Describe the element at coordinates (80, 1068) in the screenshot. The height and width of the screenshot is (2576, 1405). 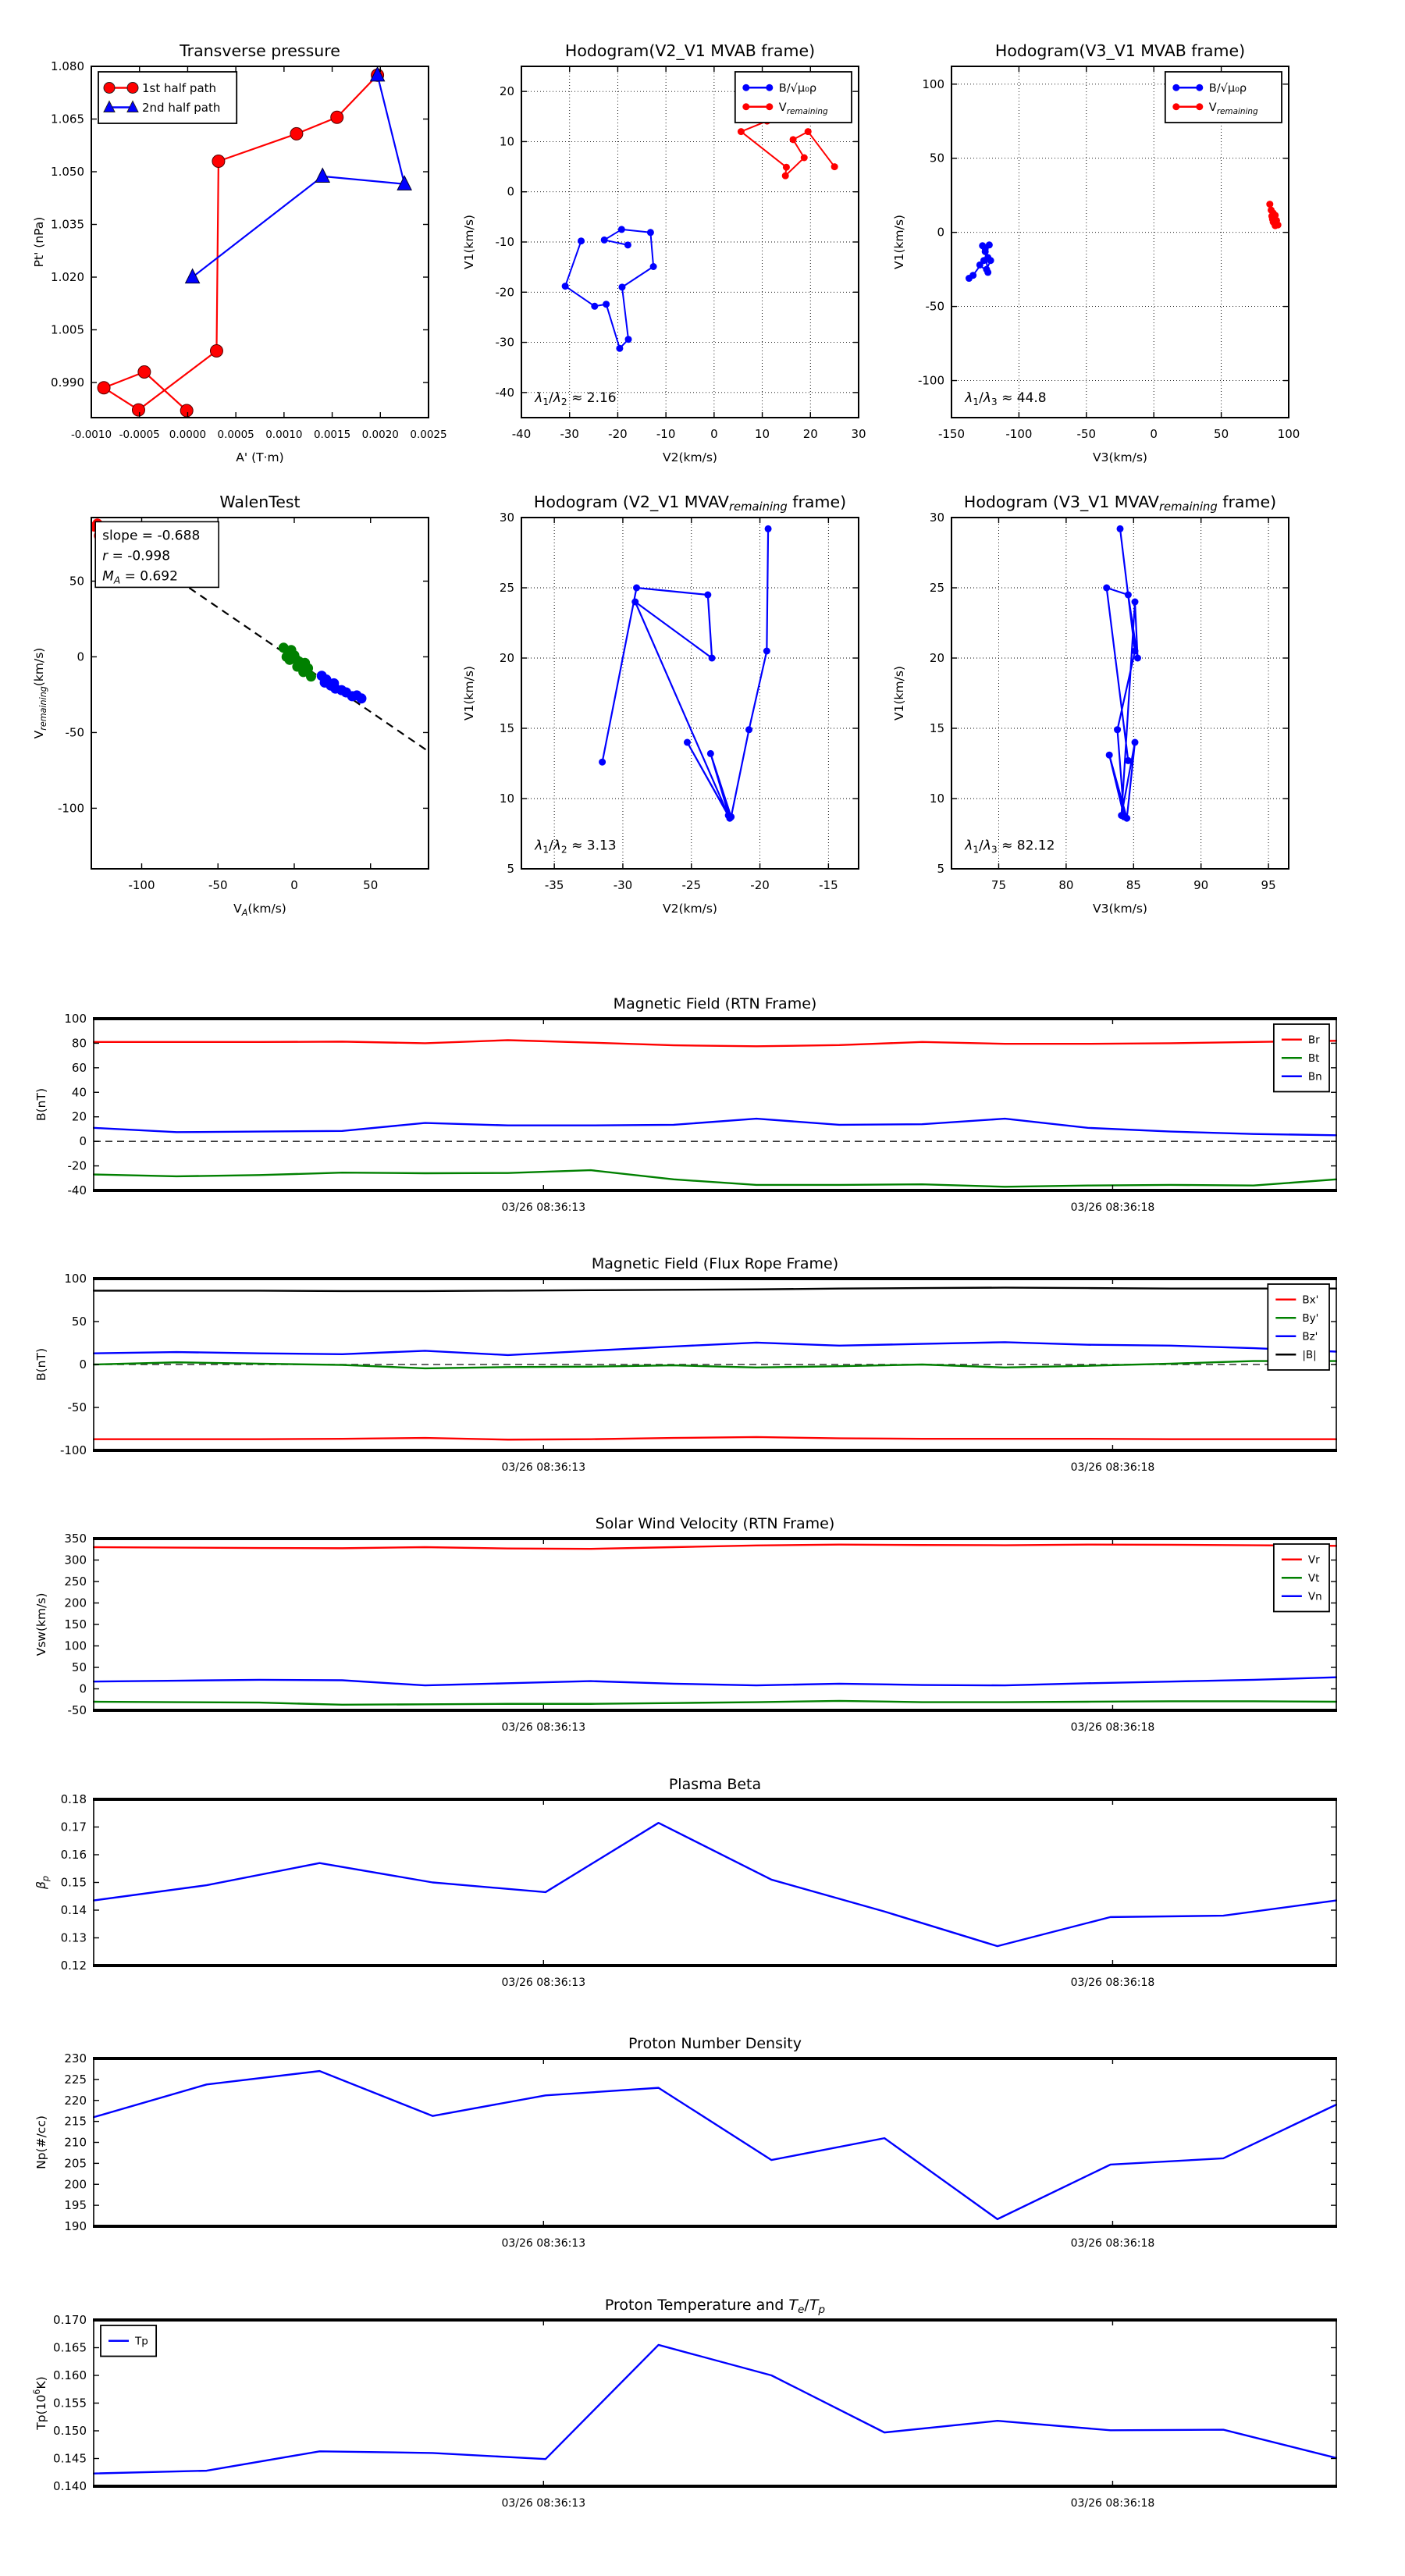
I see `svg-text: 60` at that location.